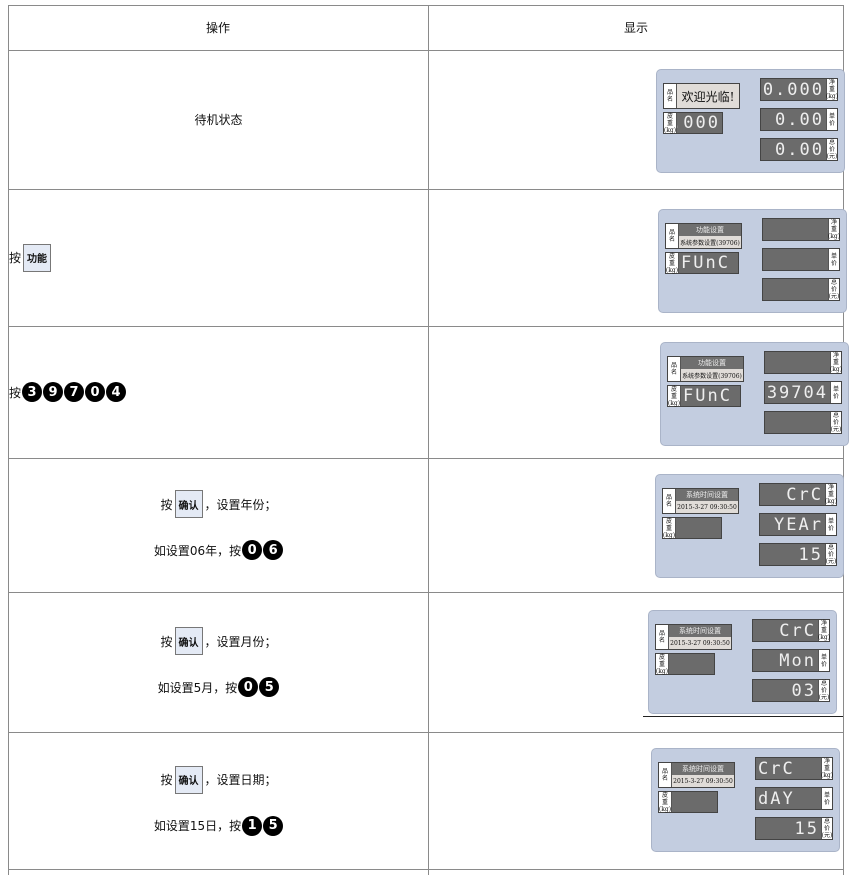  Describe the element at coordinates (668, 504) in the screenshot. I see `label-char: 名` at that location.